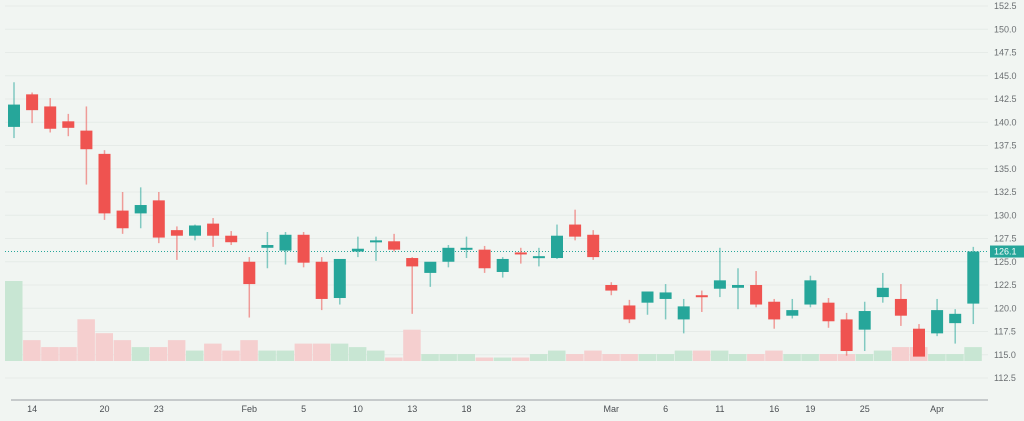 The height and width of the screenshot is (421, 1024). What do you see at coordinates (1005, 169) in the screenshot?
I see `y-tick-label: 135.0` at bounding box center [1005, 169].